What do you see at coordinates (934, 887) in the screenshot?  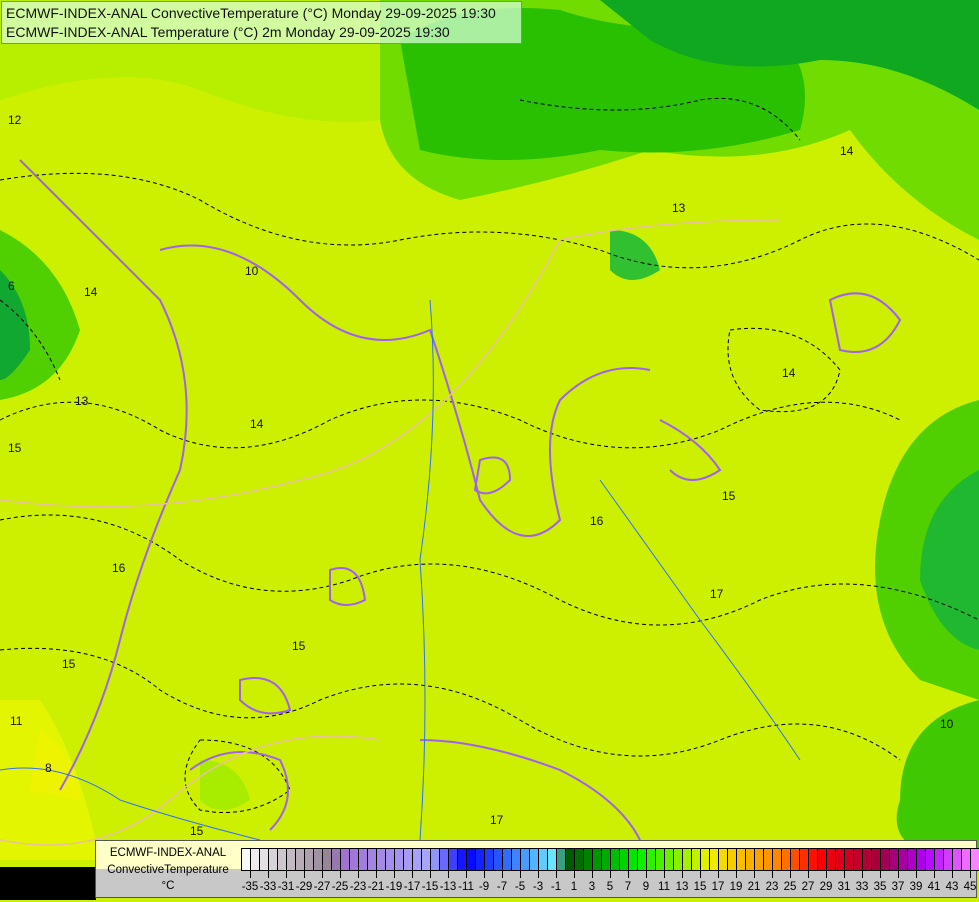 I see `legend-tick-label: 41` at bounding box center [934, 887].